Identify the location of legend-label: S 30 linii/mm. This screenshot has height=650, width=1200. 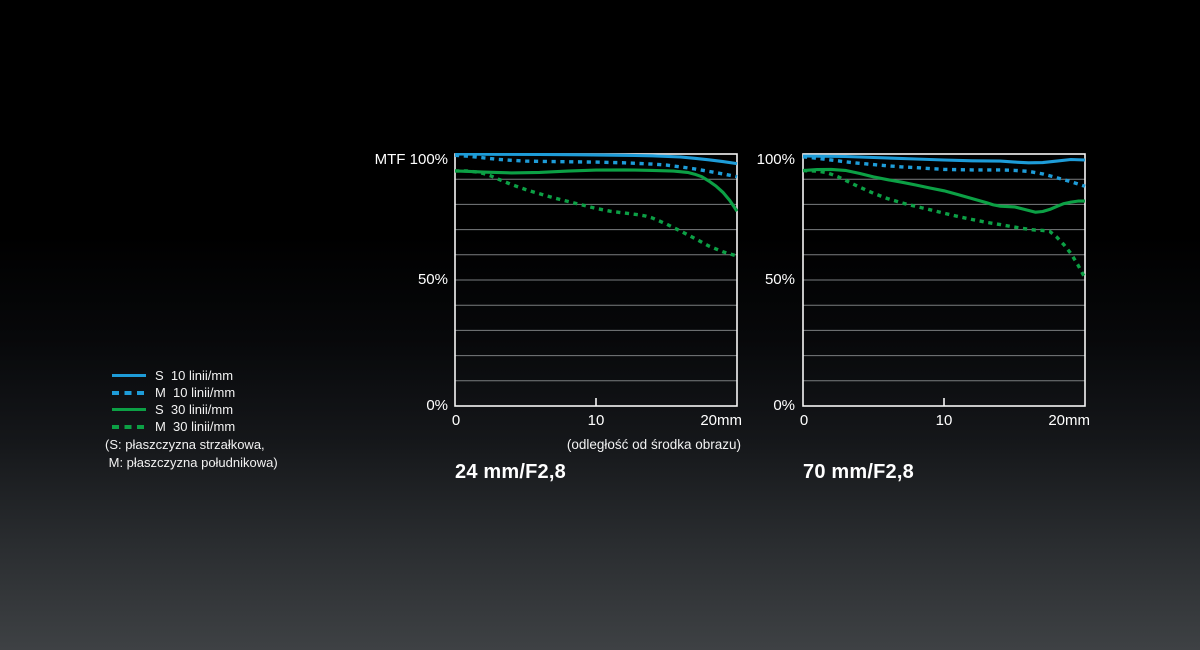
(194, 409).